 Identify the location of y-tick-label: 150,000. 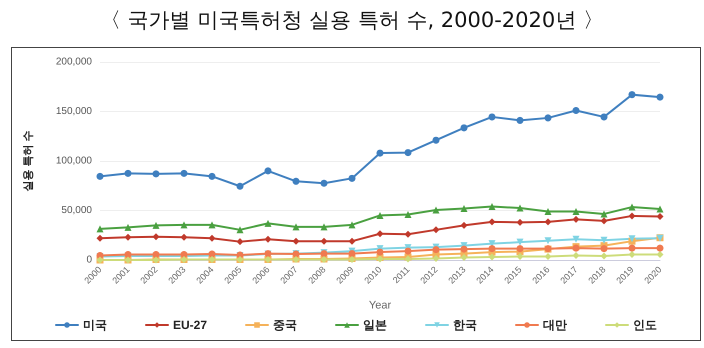
(74, 111).